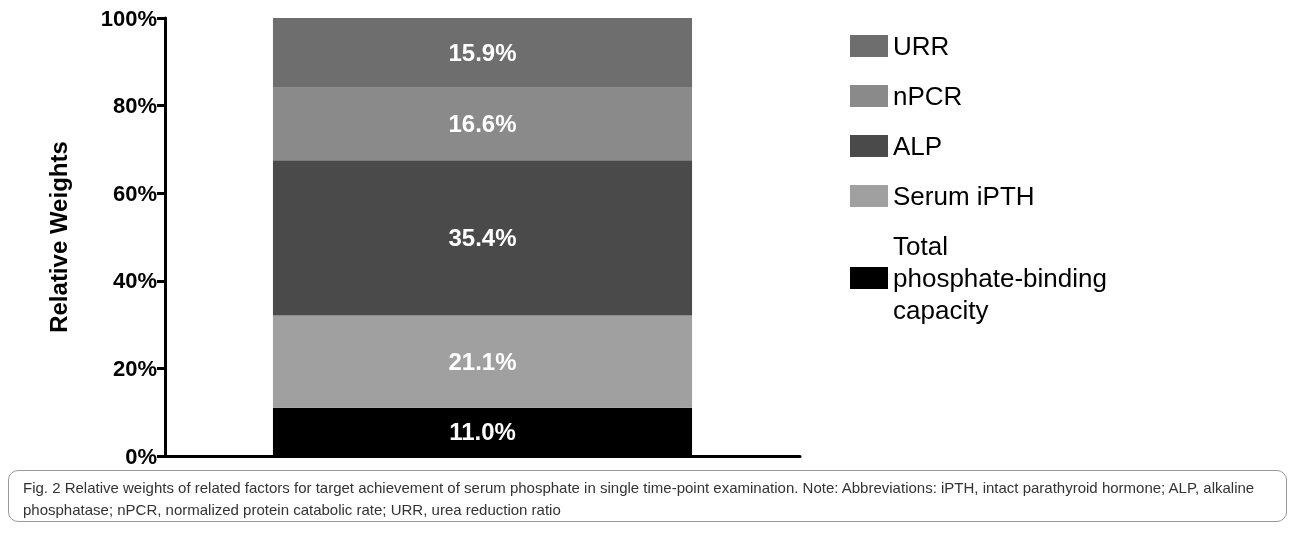 The width and height of the screenshot is (1295, 540). Describe the element at coordinates (141, 456) in the screenshot. I see `y-tick-label: 0%` at that location.